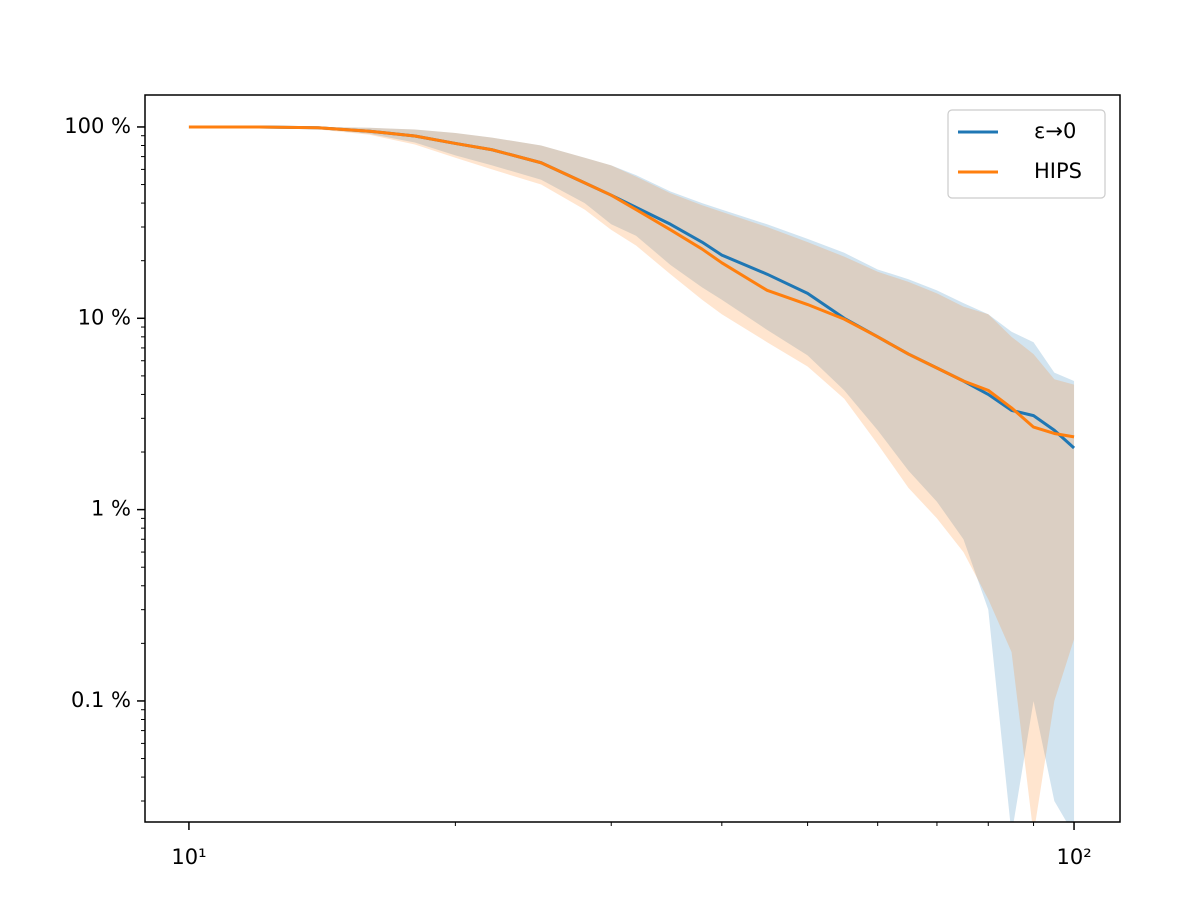  Describe the element at coordinates (111, 509) in the screenshot. I see `y-tick-label: 1 %` at that location.